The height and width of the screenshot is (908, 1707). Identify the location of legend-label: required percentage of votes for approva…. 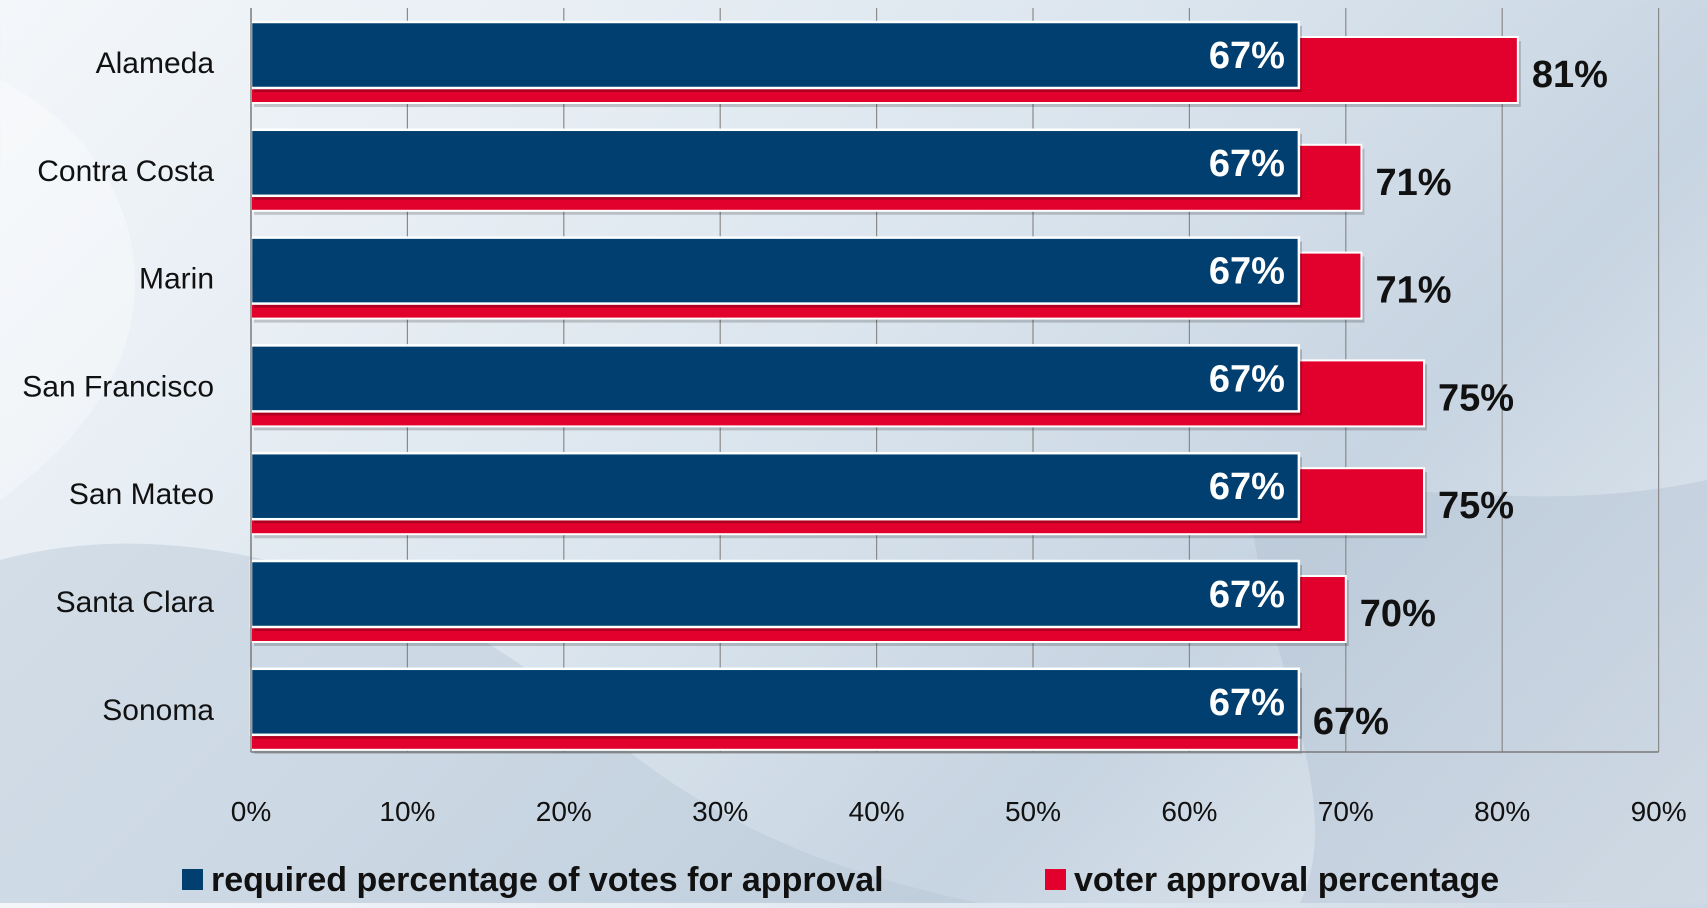
(547, 880).